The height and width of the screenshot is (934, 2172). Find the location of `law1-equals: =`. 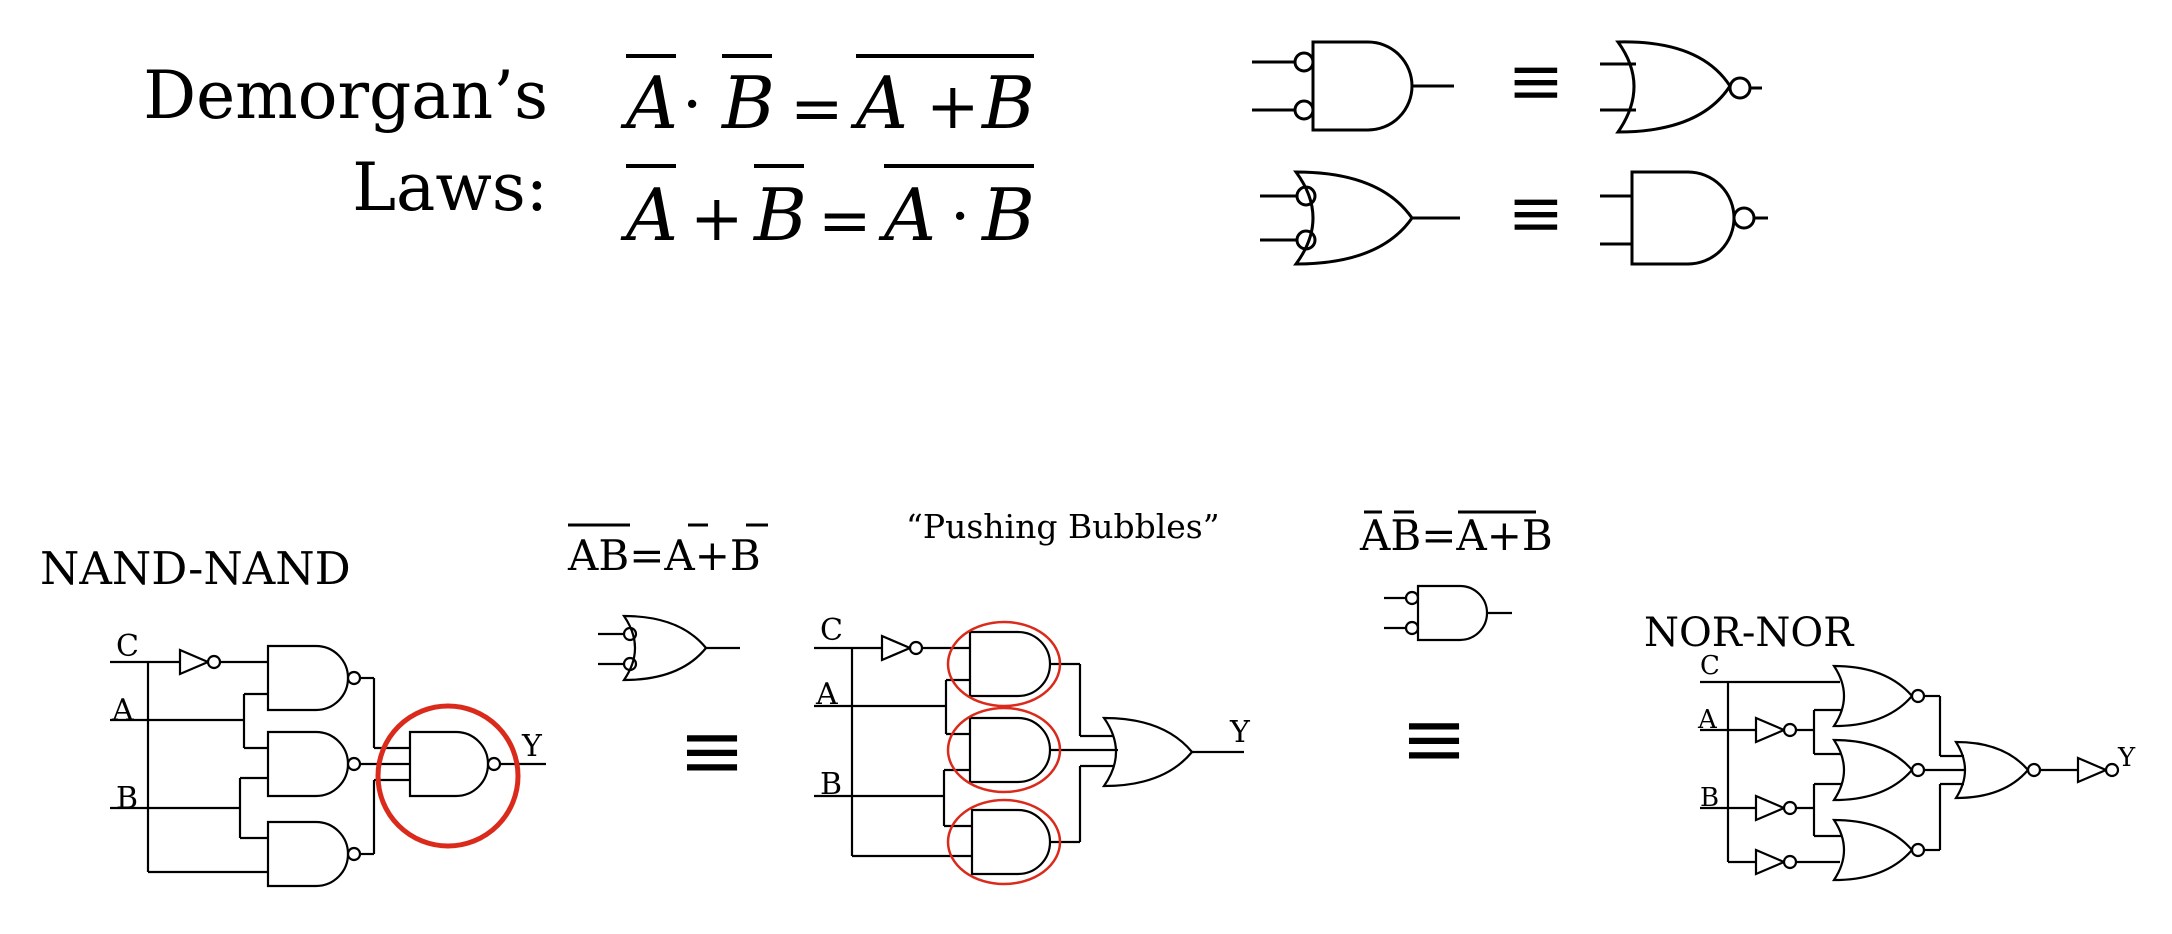

law1-equals: = is located at coordinates (817, 109).